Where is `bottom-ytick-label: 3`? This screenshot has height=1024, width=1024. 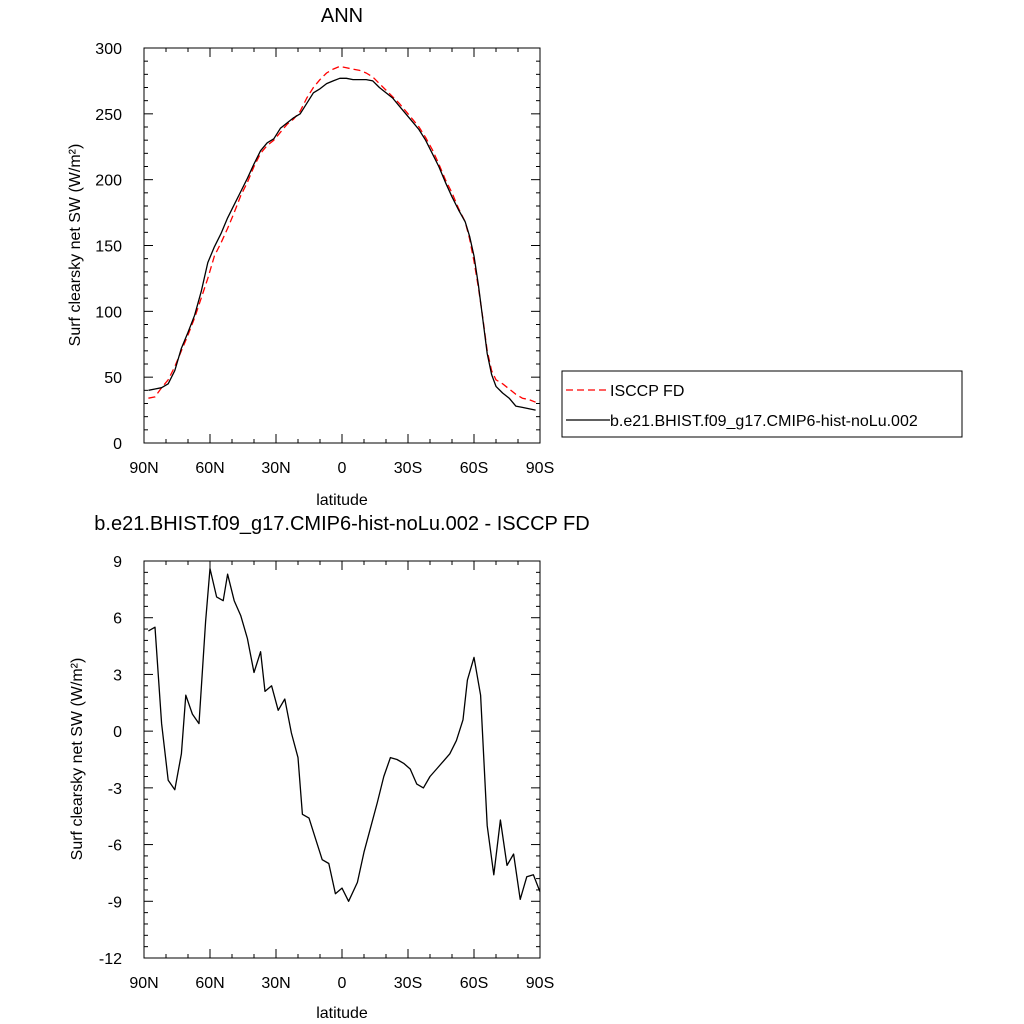
bottom-ytick-label: 3 is located at coordinates (117, 675).